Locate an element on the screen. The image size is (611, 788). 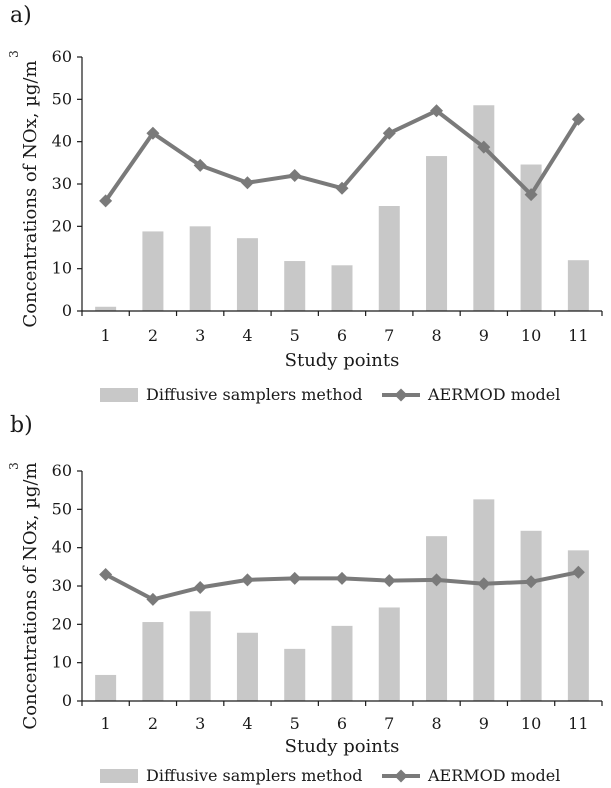
panel-label: b) is located at coordinates (21, 425).